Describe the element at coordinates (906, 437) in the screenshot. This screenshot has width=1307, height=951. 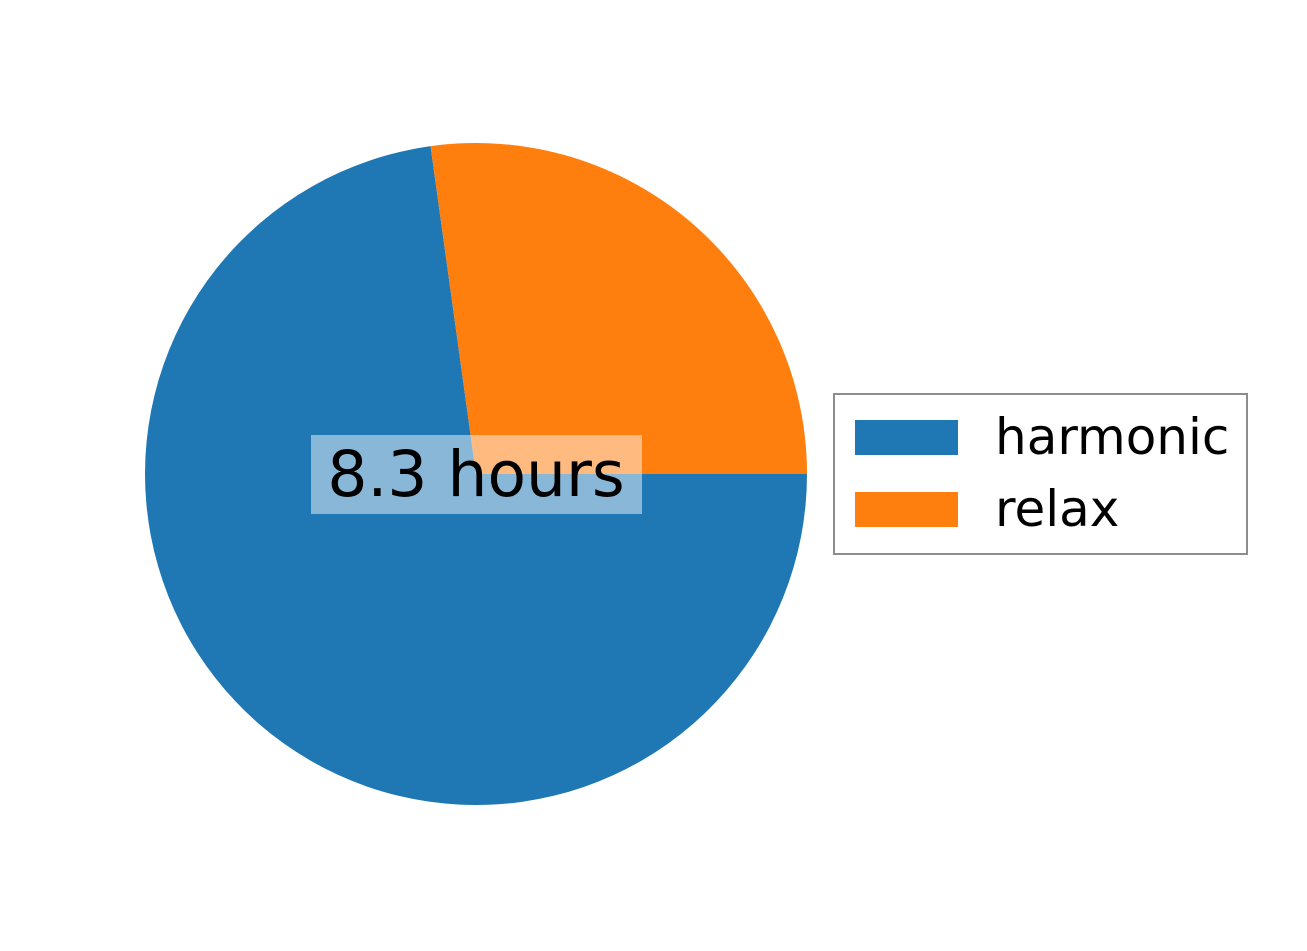
I see `legend-swatch-harmonic` at that location.